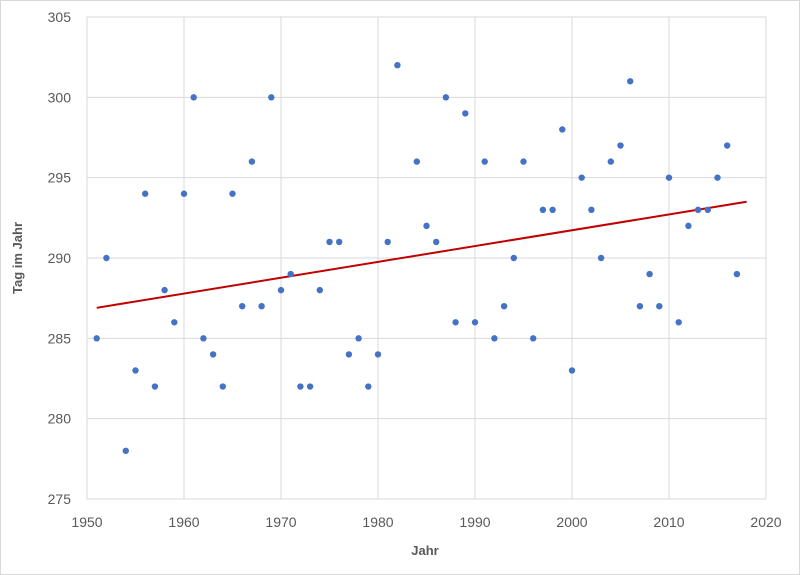  I want to click on x-tick-label: 1950, so click(86, 522).